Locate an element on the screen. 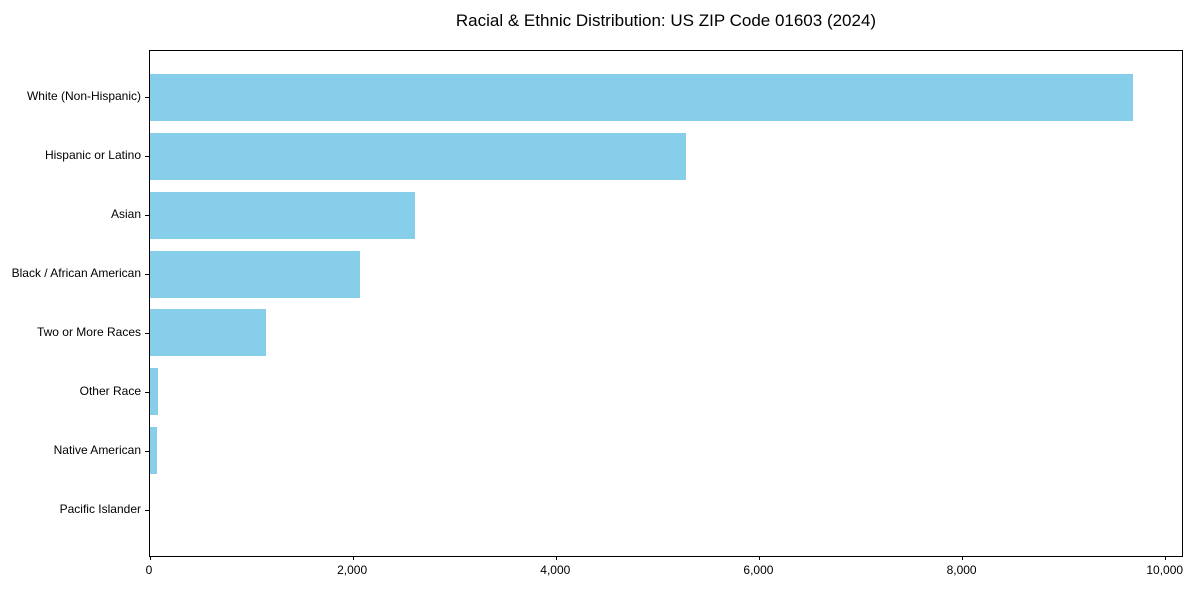 The image size is (1200, 600). y-tick-label-asian: Asian is located at coordinates (125, 214).